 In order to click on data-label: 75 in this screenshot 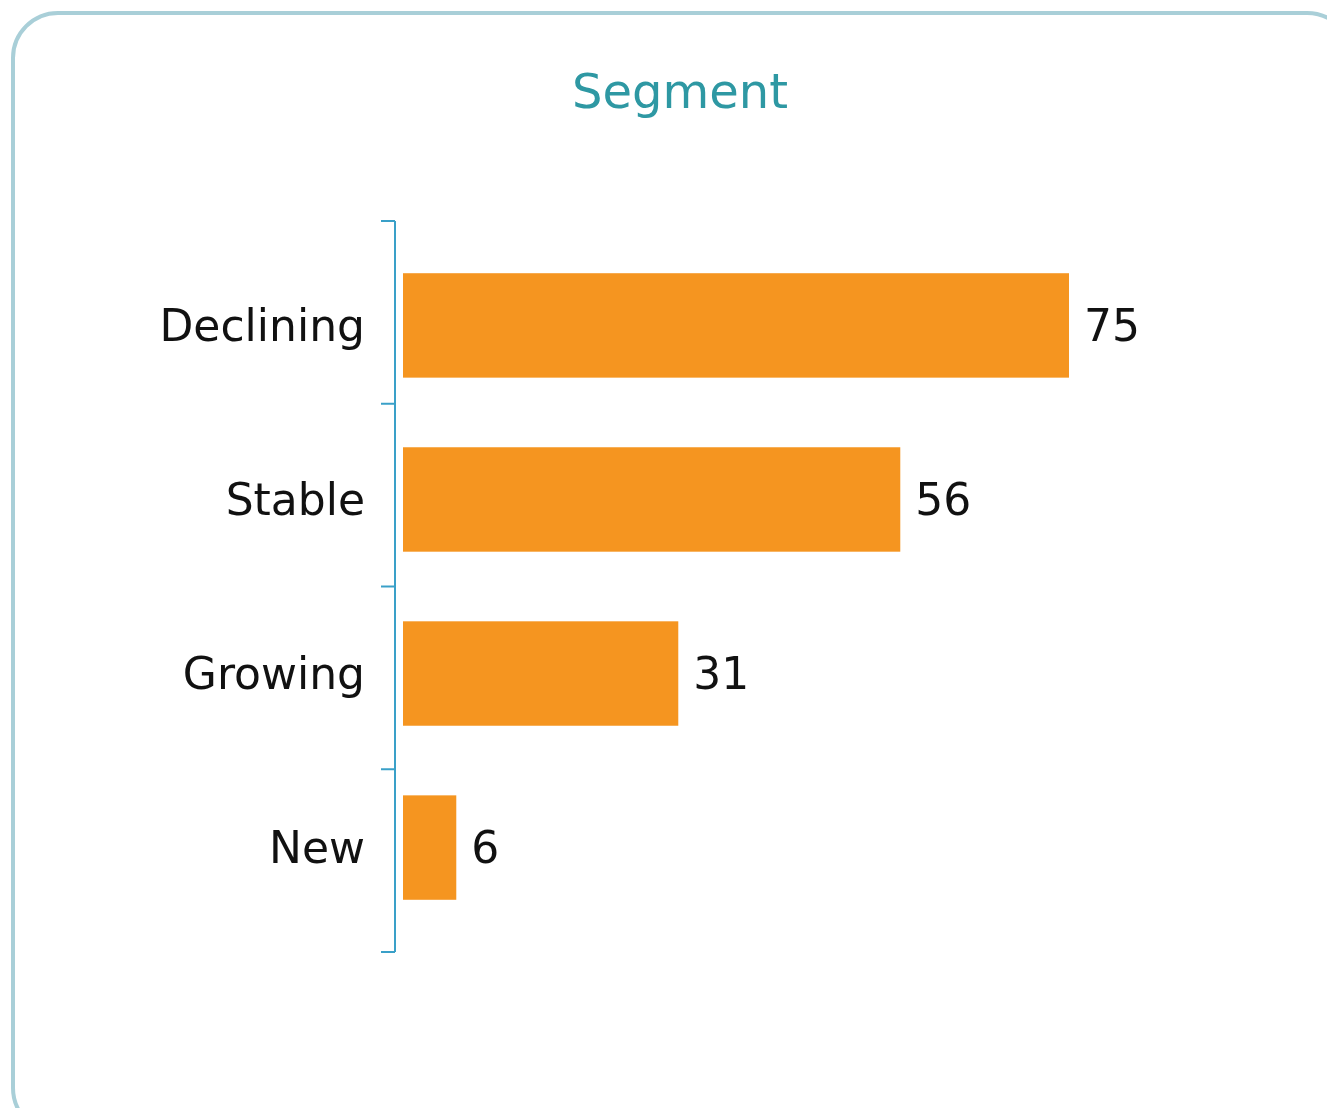, I will do `click(1112, 325)`.